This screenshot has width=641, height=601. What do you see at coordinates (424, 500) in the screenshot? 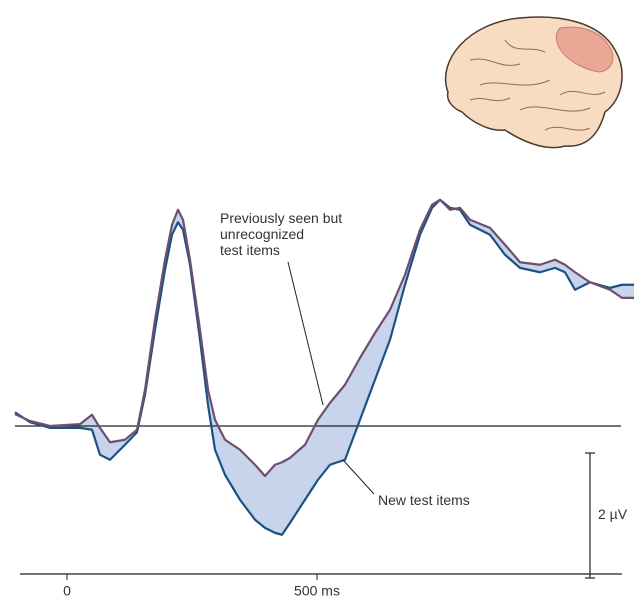
I see `annotation-new-items: New test items` at bounding box center [424, 500].